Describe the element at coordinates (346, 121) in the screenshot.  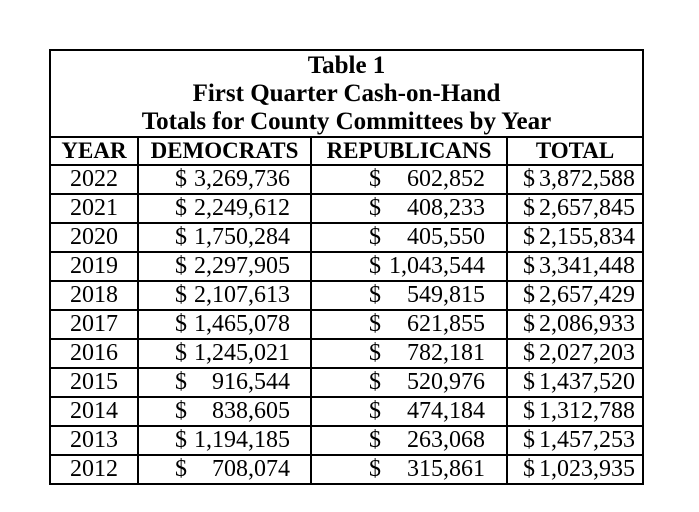
I see `table-title-line-3: Totals for County Committees by Year` at that location.